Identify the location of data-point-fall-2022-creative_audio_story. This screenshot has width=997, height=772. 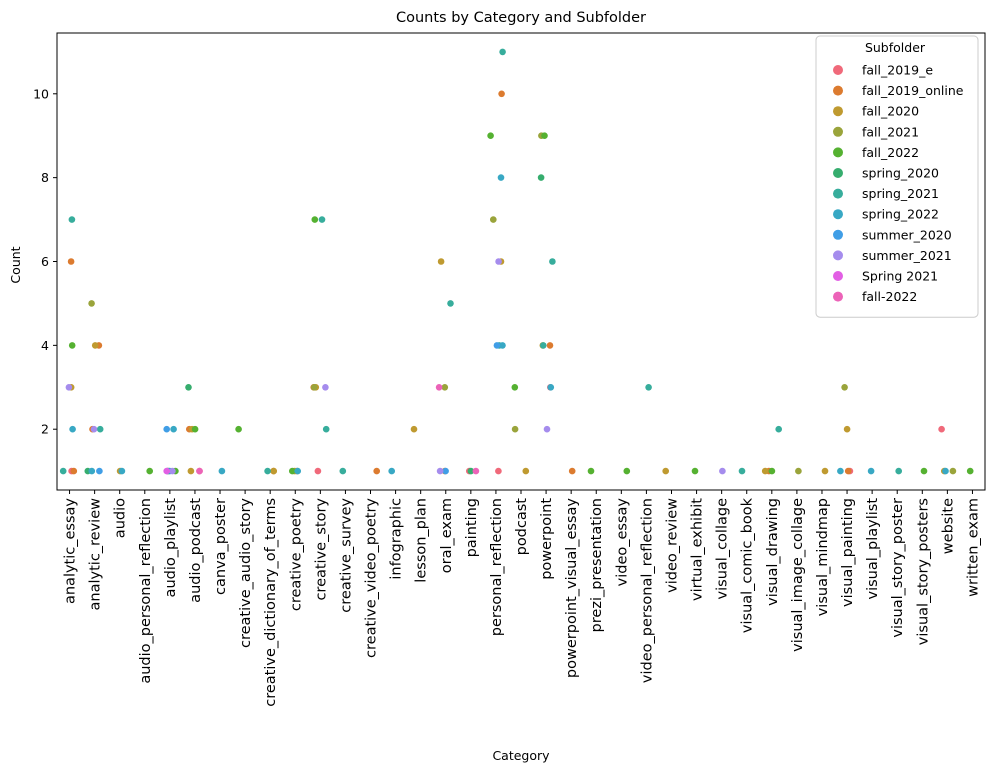
(238, 429).